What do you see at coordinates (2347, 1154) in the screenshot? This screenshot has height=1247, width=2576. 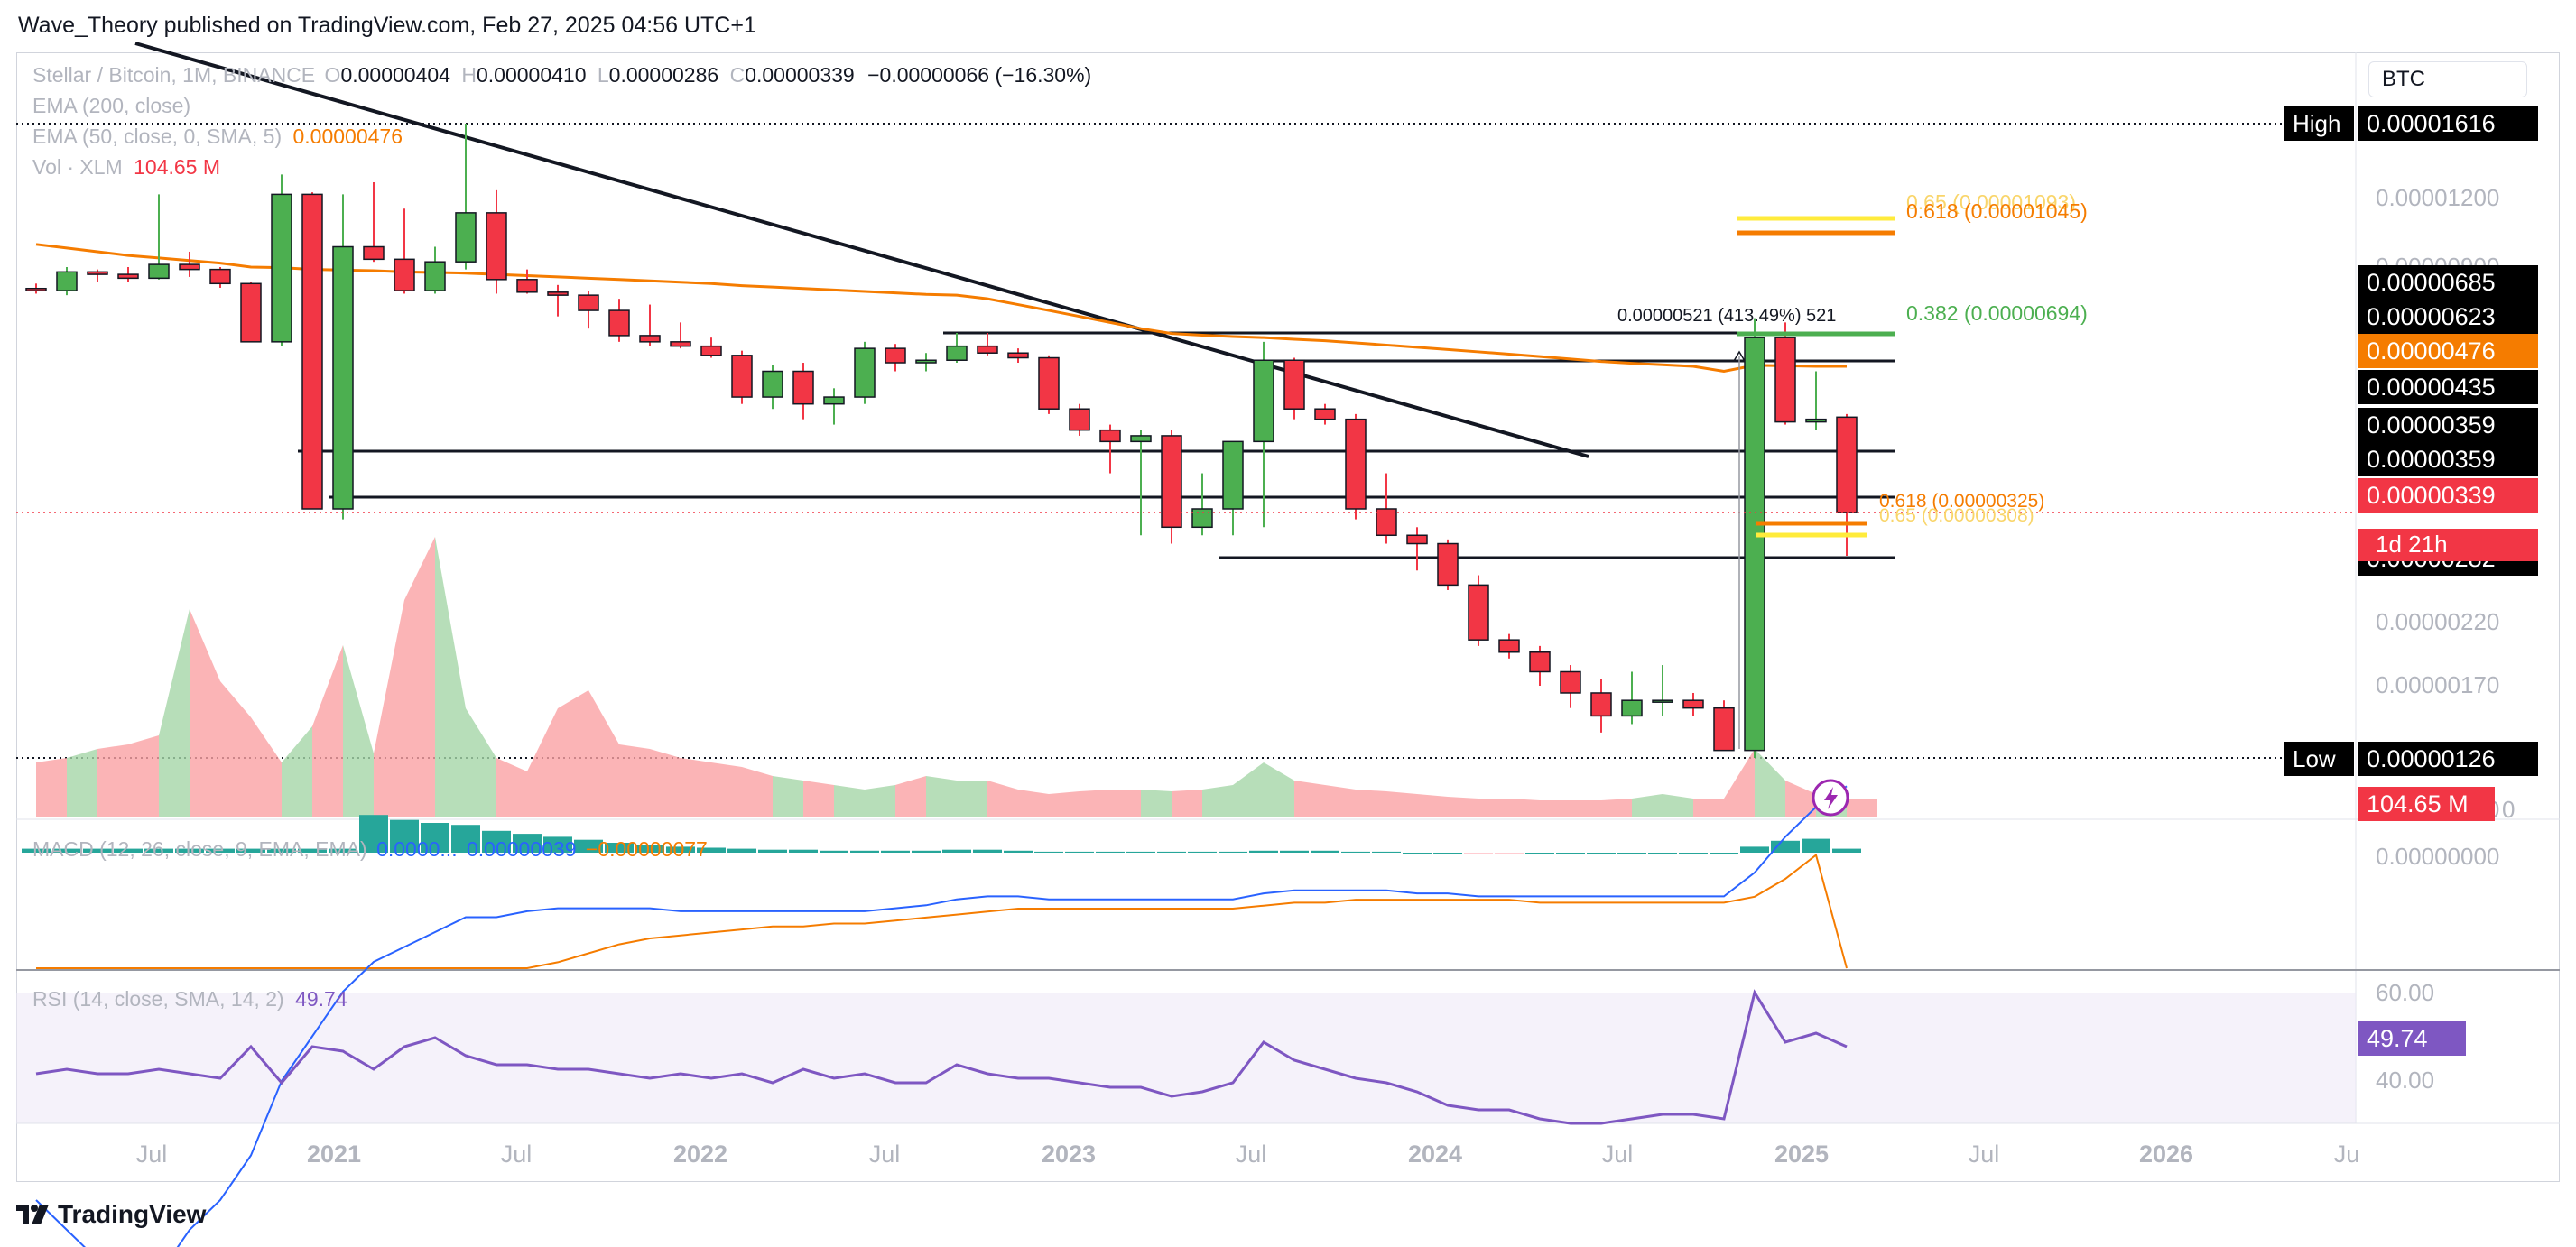 I see `time-tick: Ju` at bounding box center [2347, 1154].